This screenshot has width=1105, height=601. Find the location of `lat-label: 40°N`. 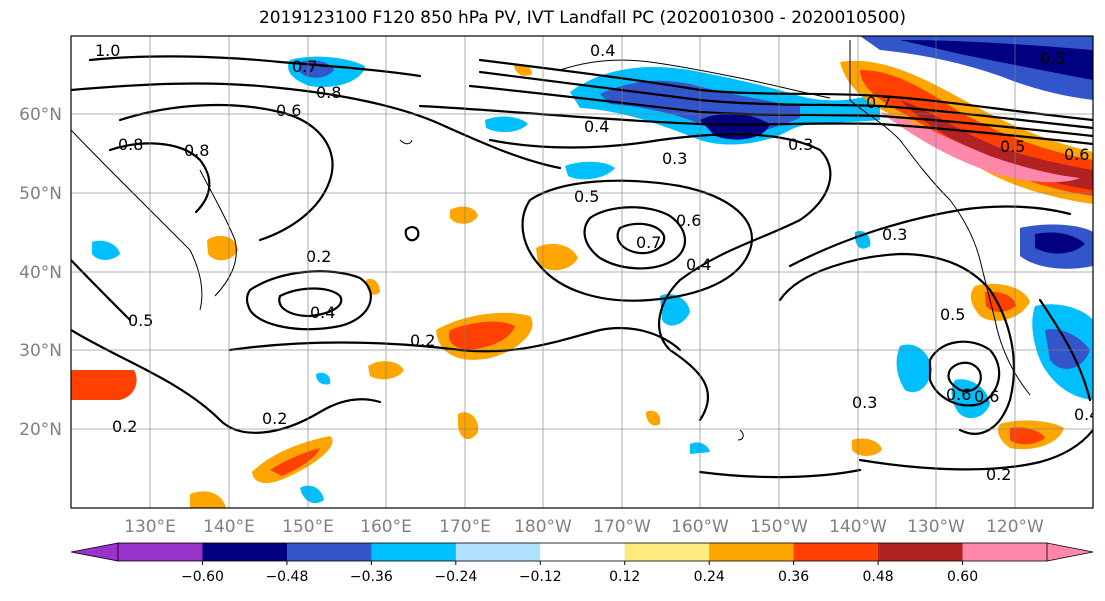

lat-label: 40°N is located at coordinates (40, 273).